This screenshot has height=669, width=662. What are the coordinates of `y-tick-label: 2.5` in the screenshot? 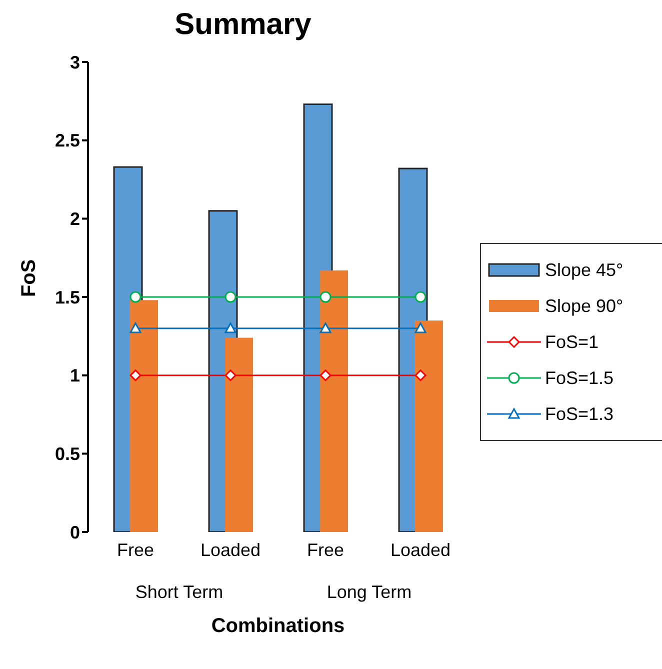 It's located at (67, 140).